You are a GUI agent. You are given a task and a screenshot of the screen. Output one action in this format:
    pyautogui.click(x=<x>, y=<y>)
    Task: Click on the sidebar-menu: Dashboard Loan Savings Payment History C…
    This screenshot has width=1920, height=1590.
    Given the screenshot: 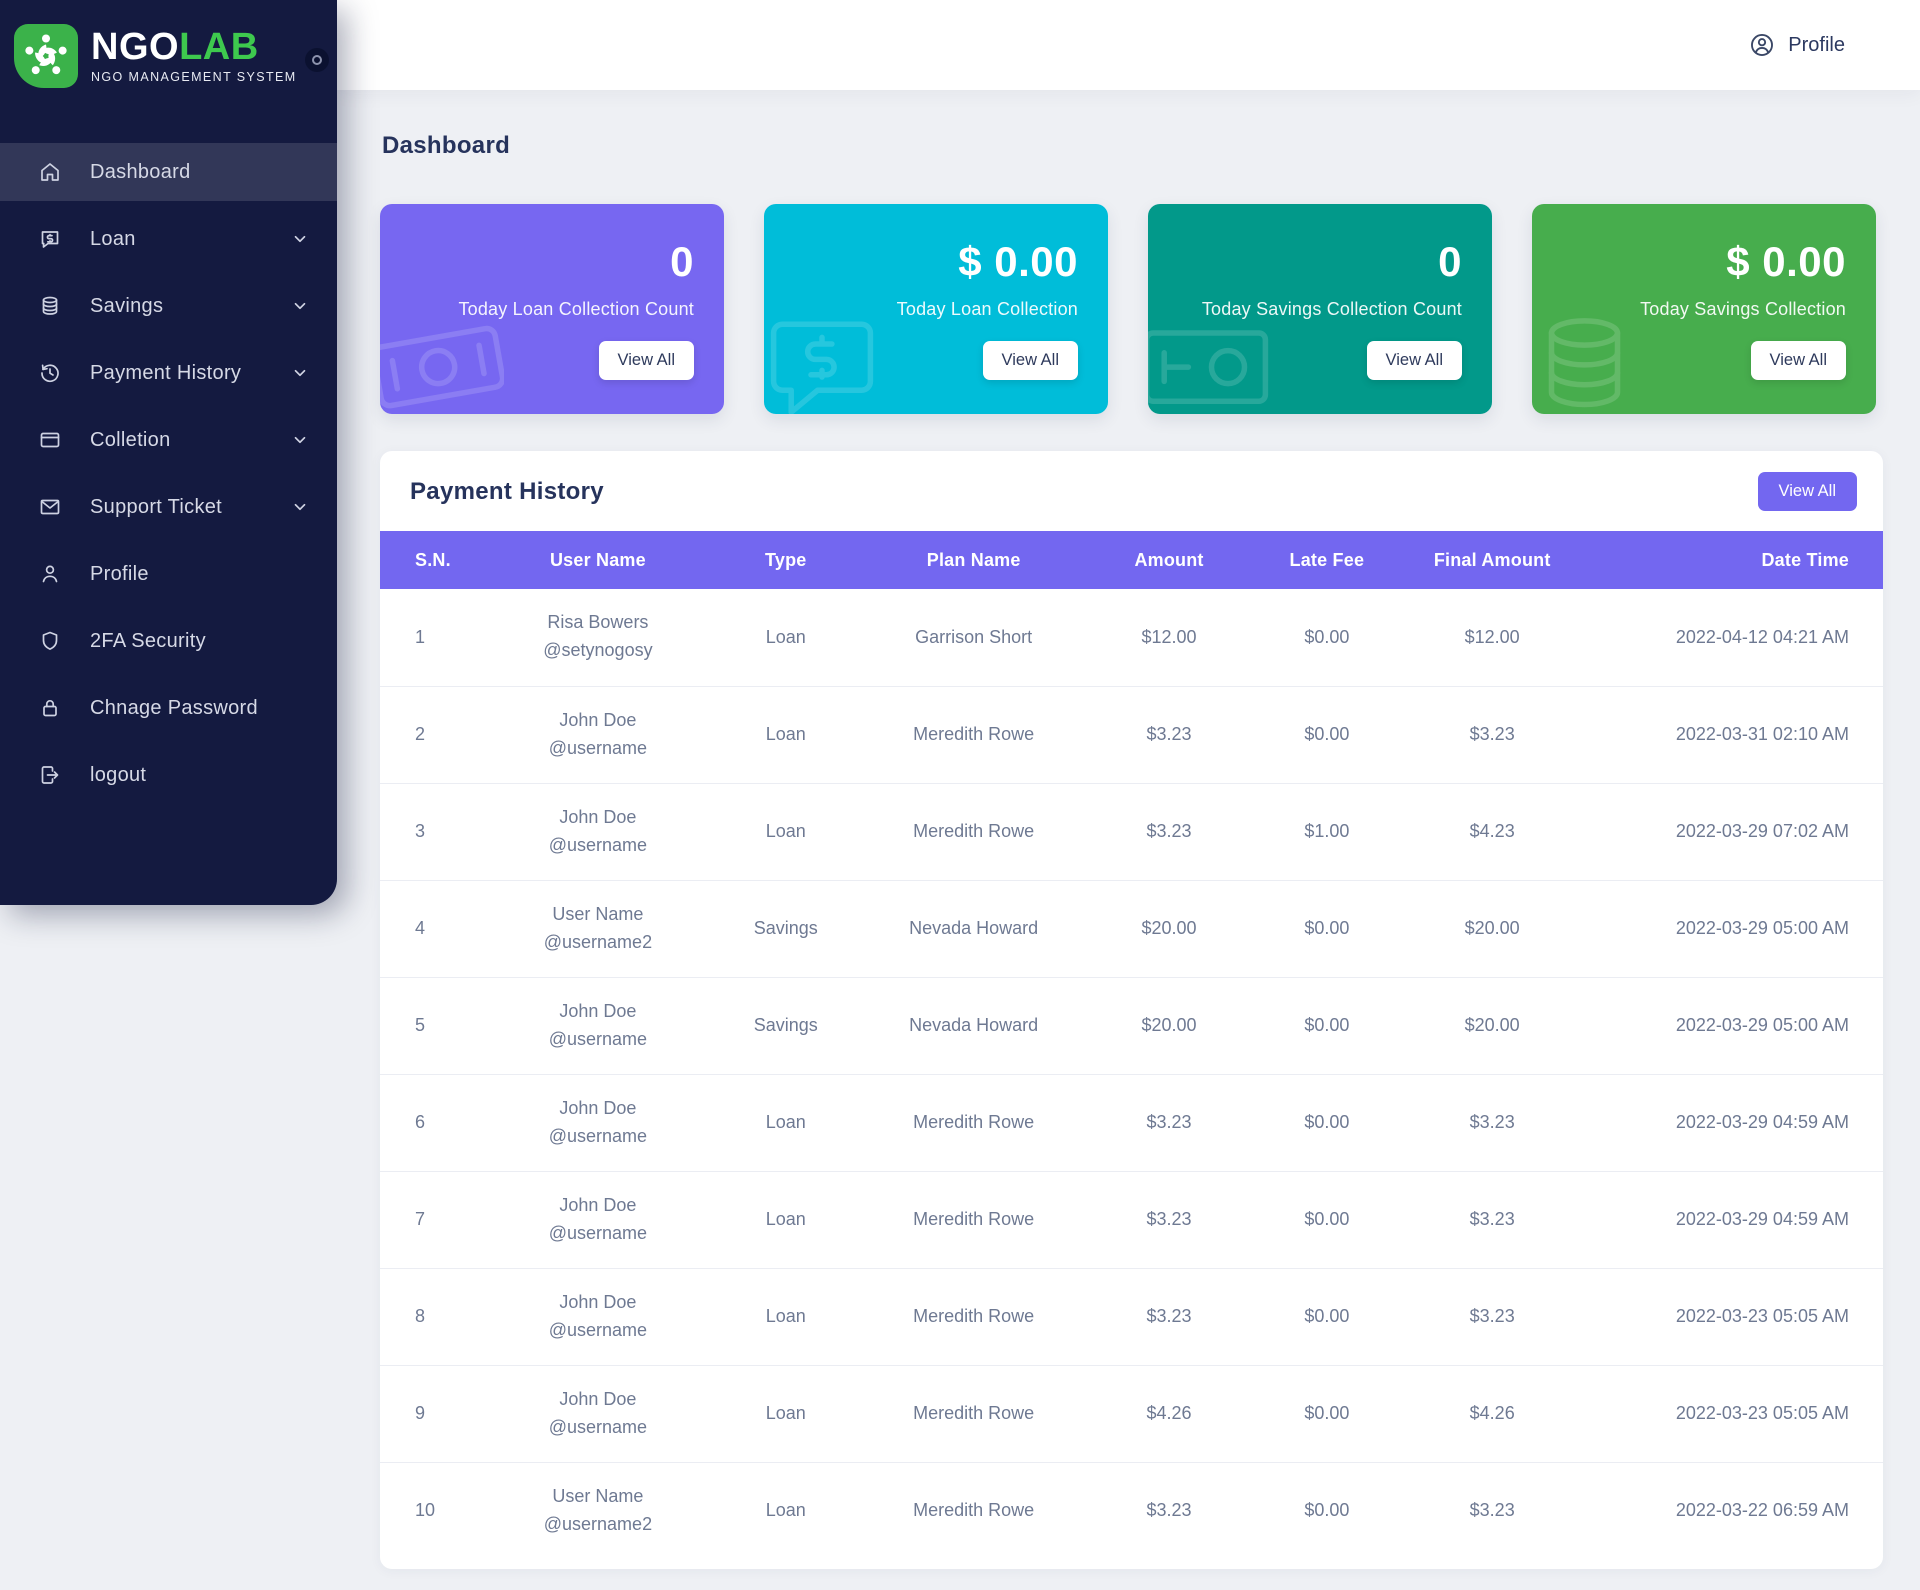 What is the action you would take?
    pyautogui.click(x=168, y=473)
    